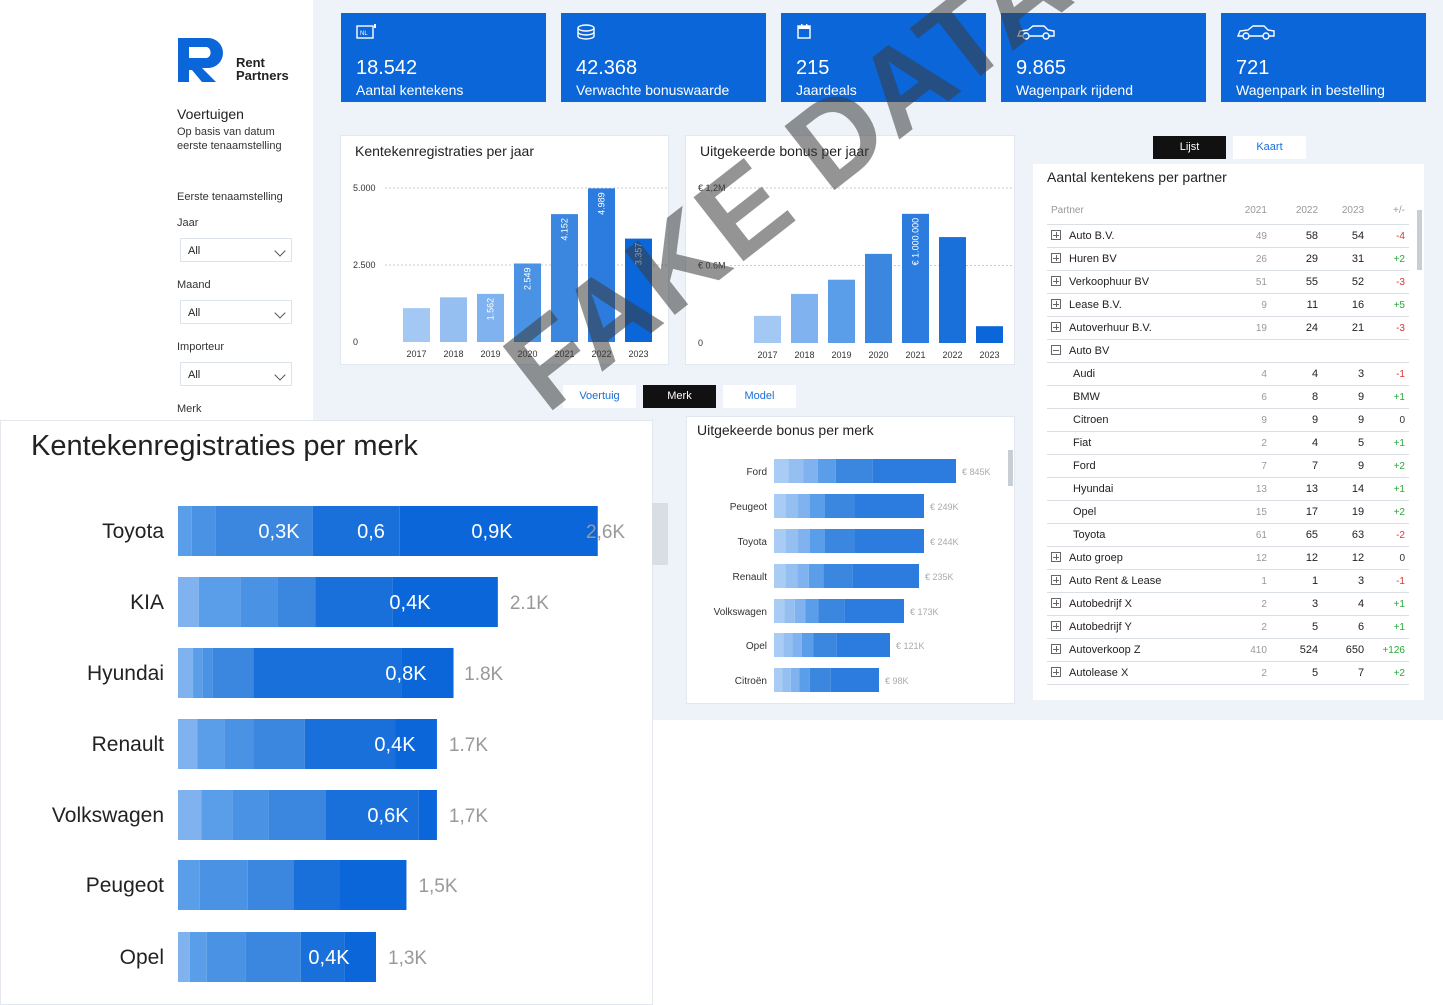 Image resolution: width=1443 pixels, height=1005 pixels. I want to click on table-row: Auto B.V. 49 58 54 -4, so click(1228, 236).